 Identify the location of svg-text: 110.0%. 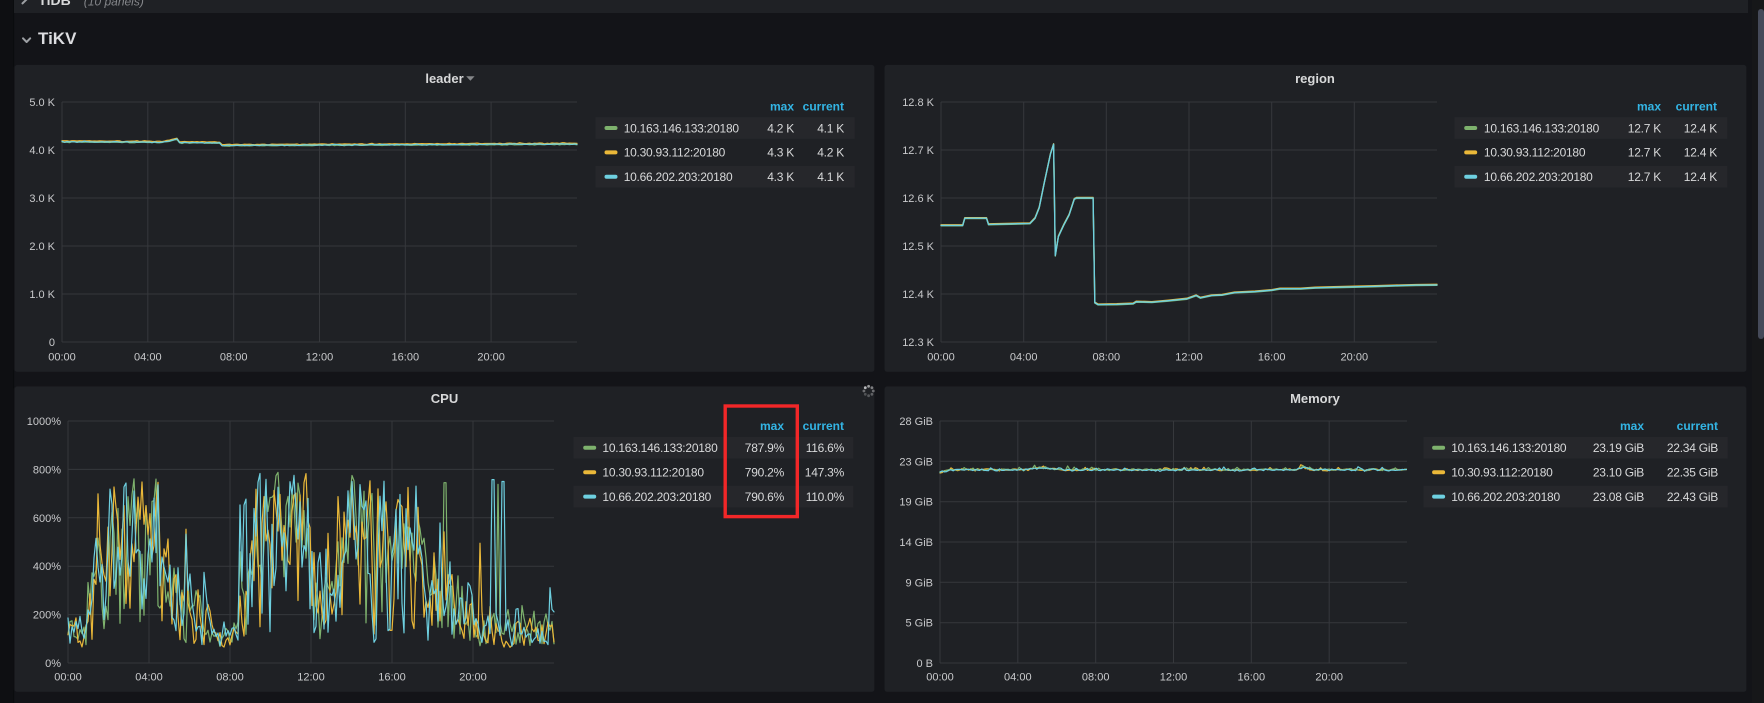
(825, 497).